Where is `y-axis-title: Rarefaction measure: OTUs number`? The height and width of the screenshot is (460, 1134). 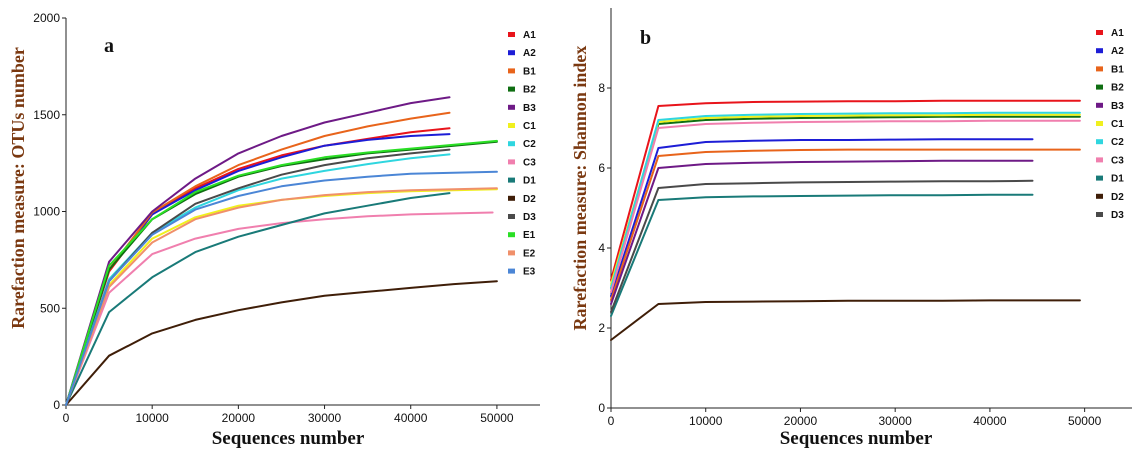
y-axis-title: Rarefaction measure: OTUs number is located at coordinates (18, 188).